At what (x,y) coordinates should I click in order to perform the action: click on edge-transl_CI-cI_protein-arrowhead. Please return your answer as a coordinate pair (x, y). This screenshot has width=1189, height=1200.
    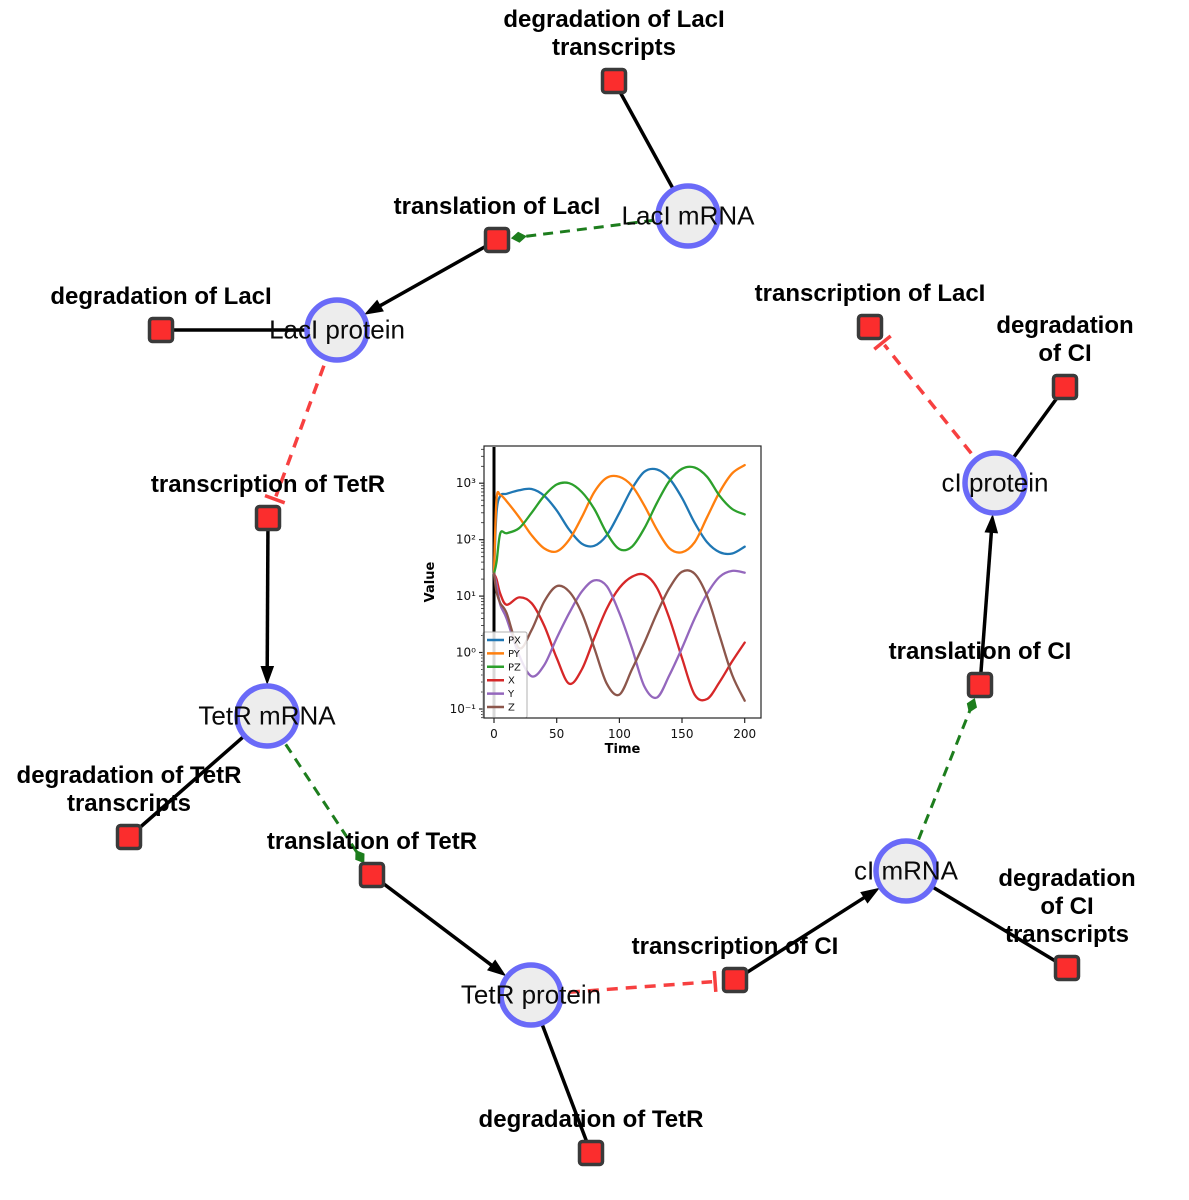
    Looking at the image, I should click on (991, 523).